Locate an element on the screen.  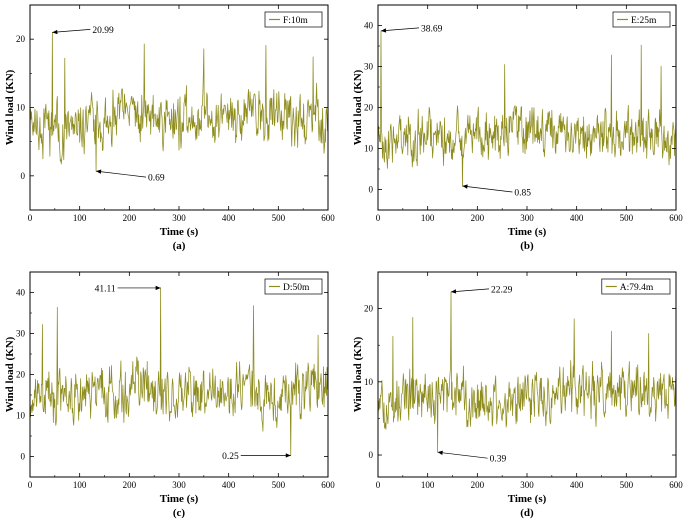
legend-label: E:25m is located at coordinates (644, 21).